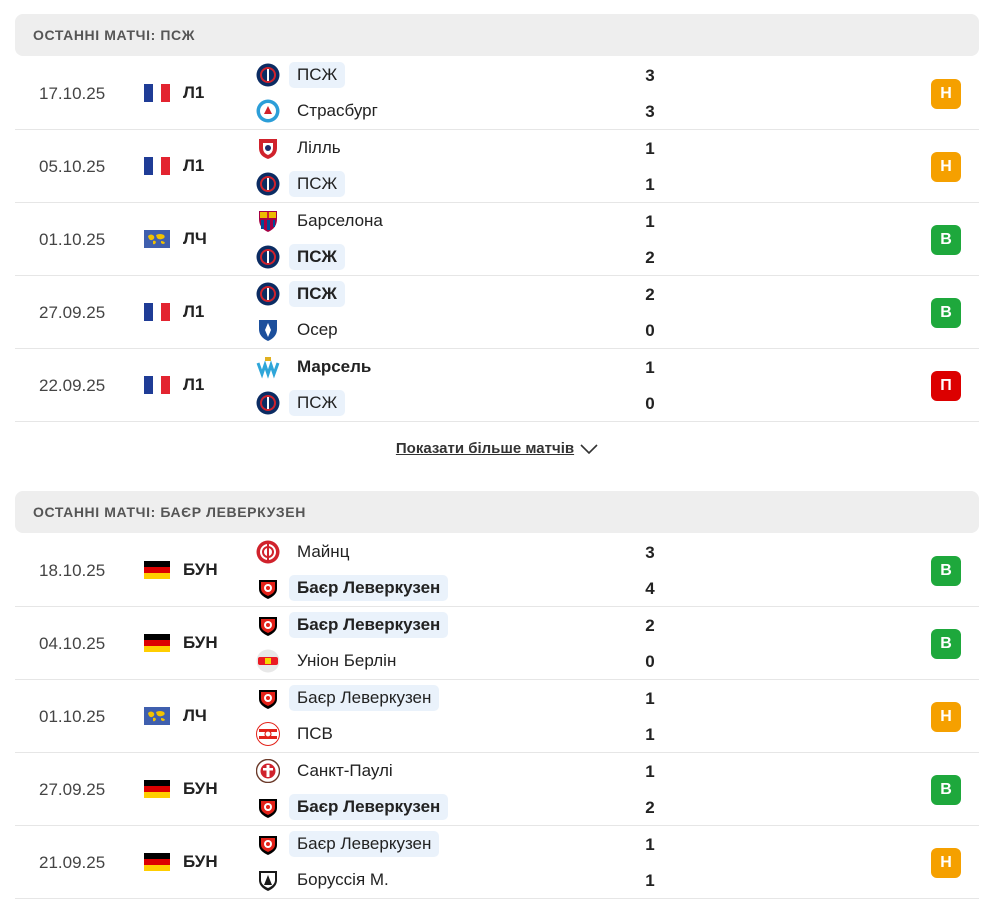  Describe the element at coordinates (268, 552) in the screenshot. I see `mainz-crest-icon` at that location.